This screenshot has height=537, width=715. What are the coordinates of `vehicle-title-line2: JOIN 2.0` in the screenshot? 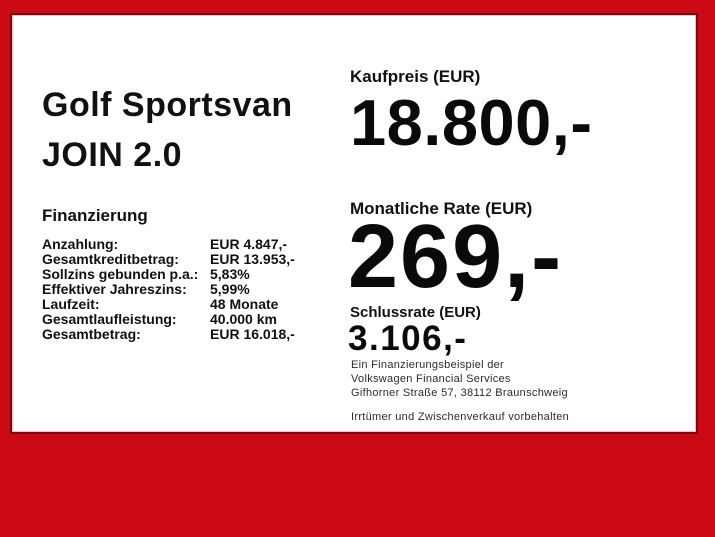 It's located at (112, 155).